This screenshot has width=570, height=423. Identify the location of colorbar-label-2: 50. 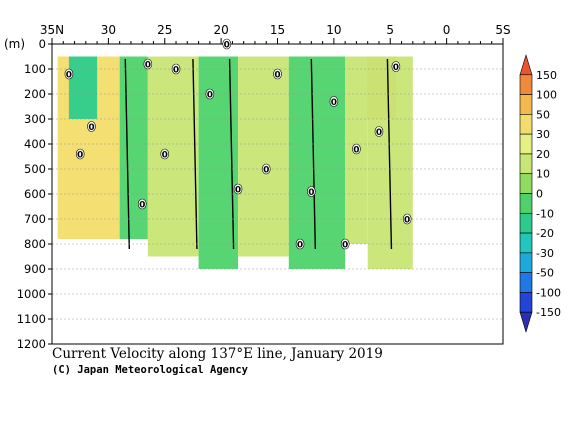
(543, 114).